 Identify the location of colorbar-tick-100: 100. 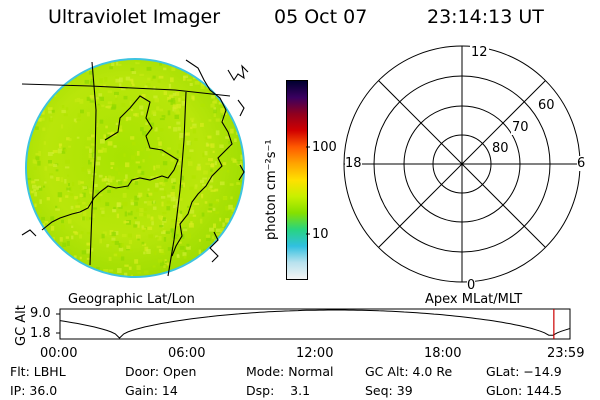
(324, 147).